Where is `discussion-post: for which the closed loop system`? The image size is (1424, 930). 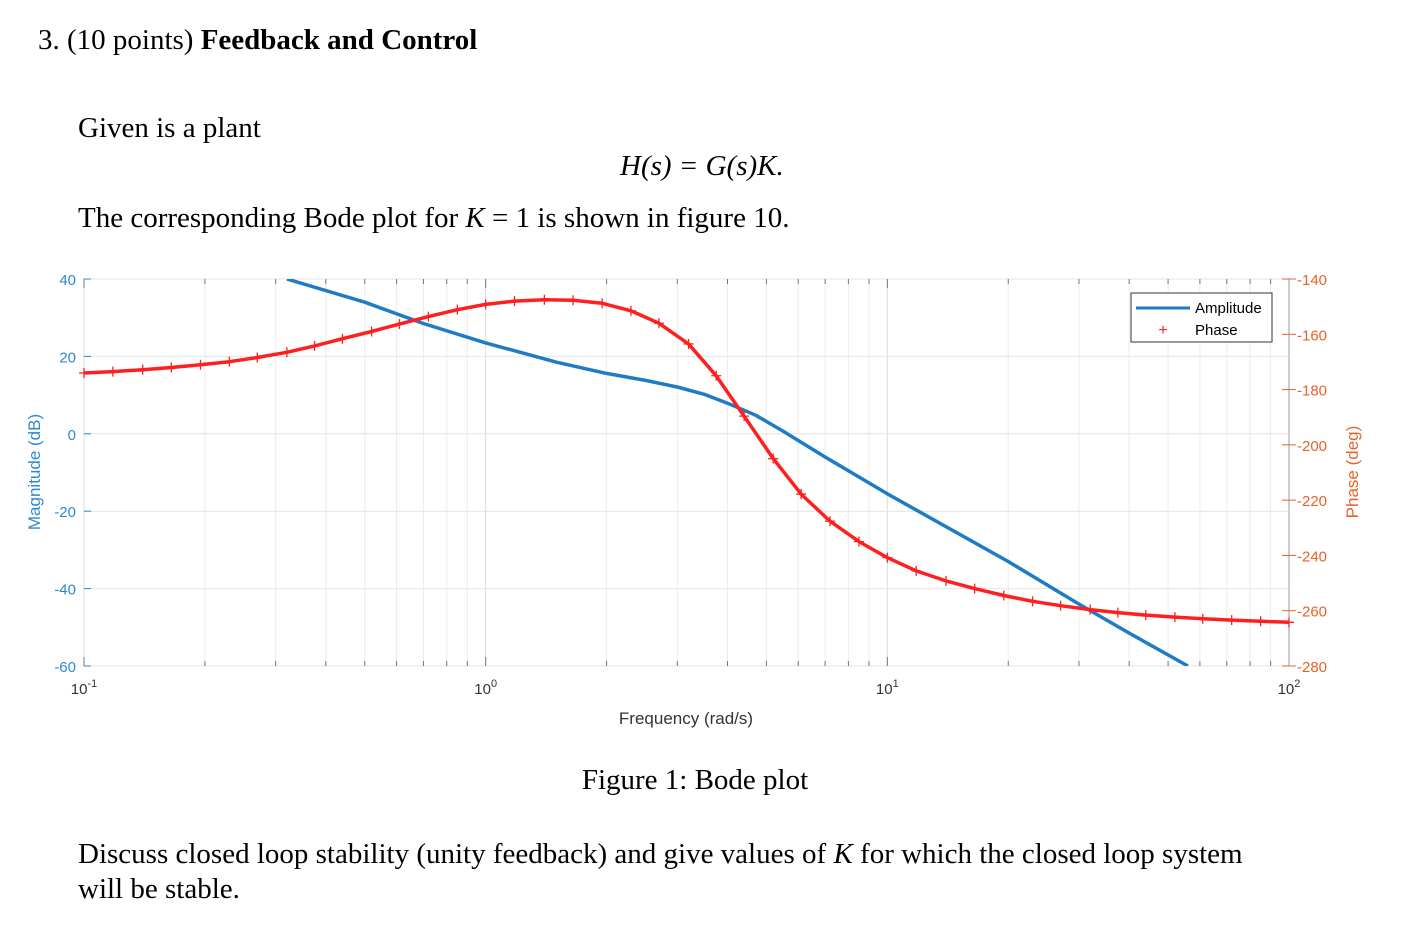 discussion-post: for which the closed loop system is located at coordinates (1047, 854).